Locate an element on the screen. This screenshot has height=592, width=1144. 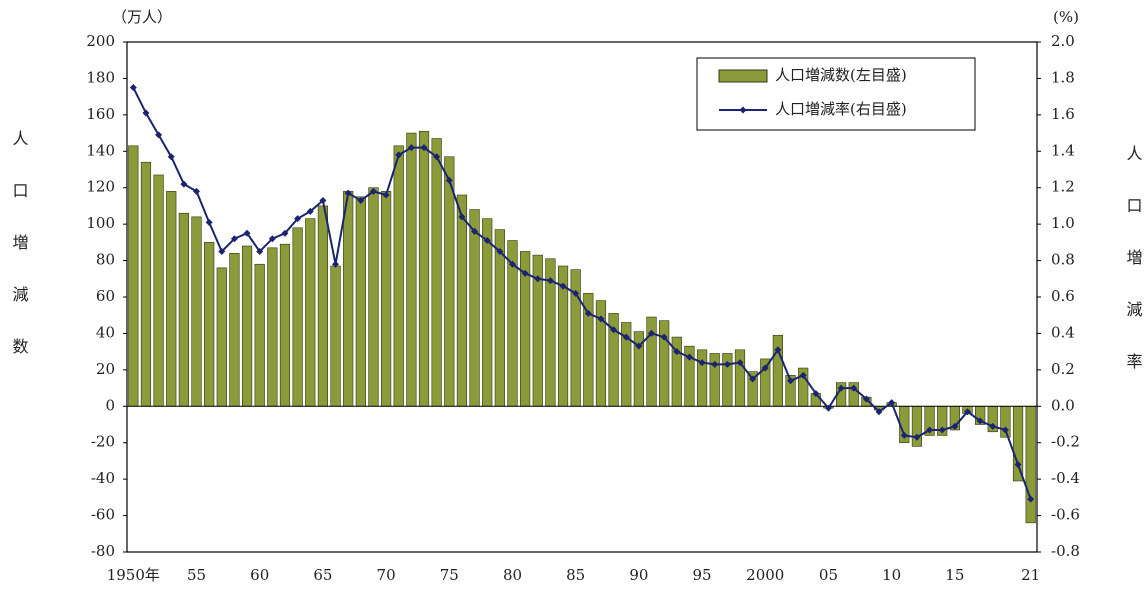
y-tick-label: -20 is located at coordinates (103, 442).